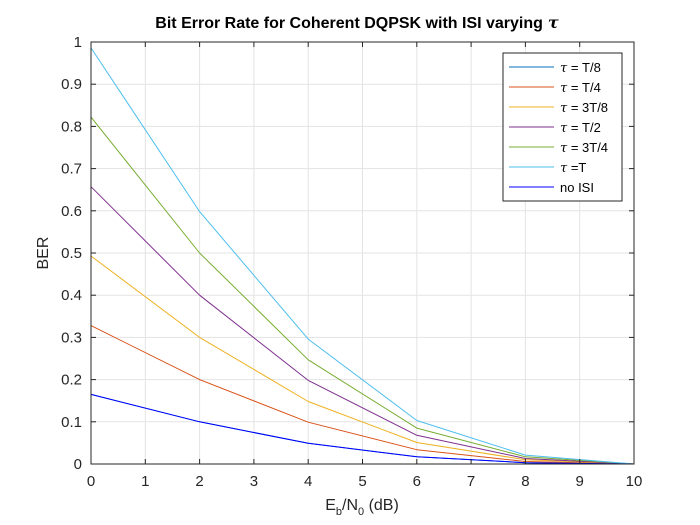  Describe the element at coordinates (580, 481) in the screenshot. I see `x-tick-label: 9` at that location.